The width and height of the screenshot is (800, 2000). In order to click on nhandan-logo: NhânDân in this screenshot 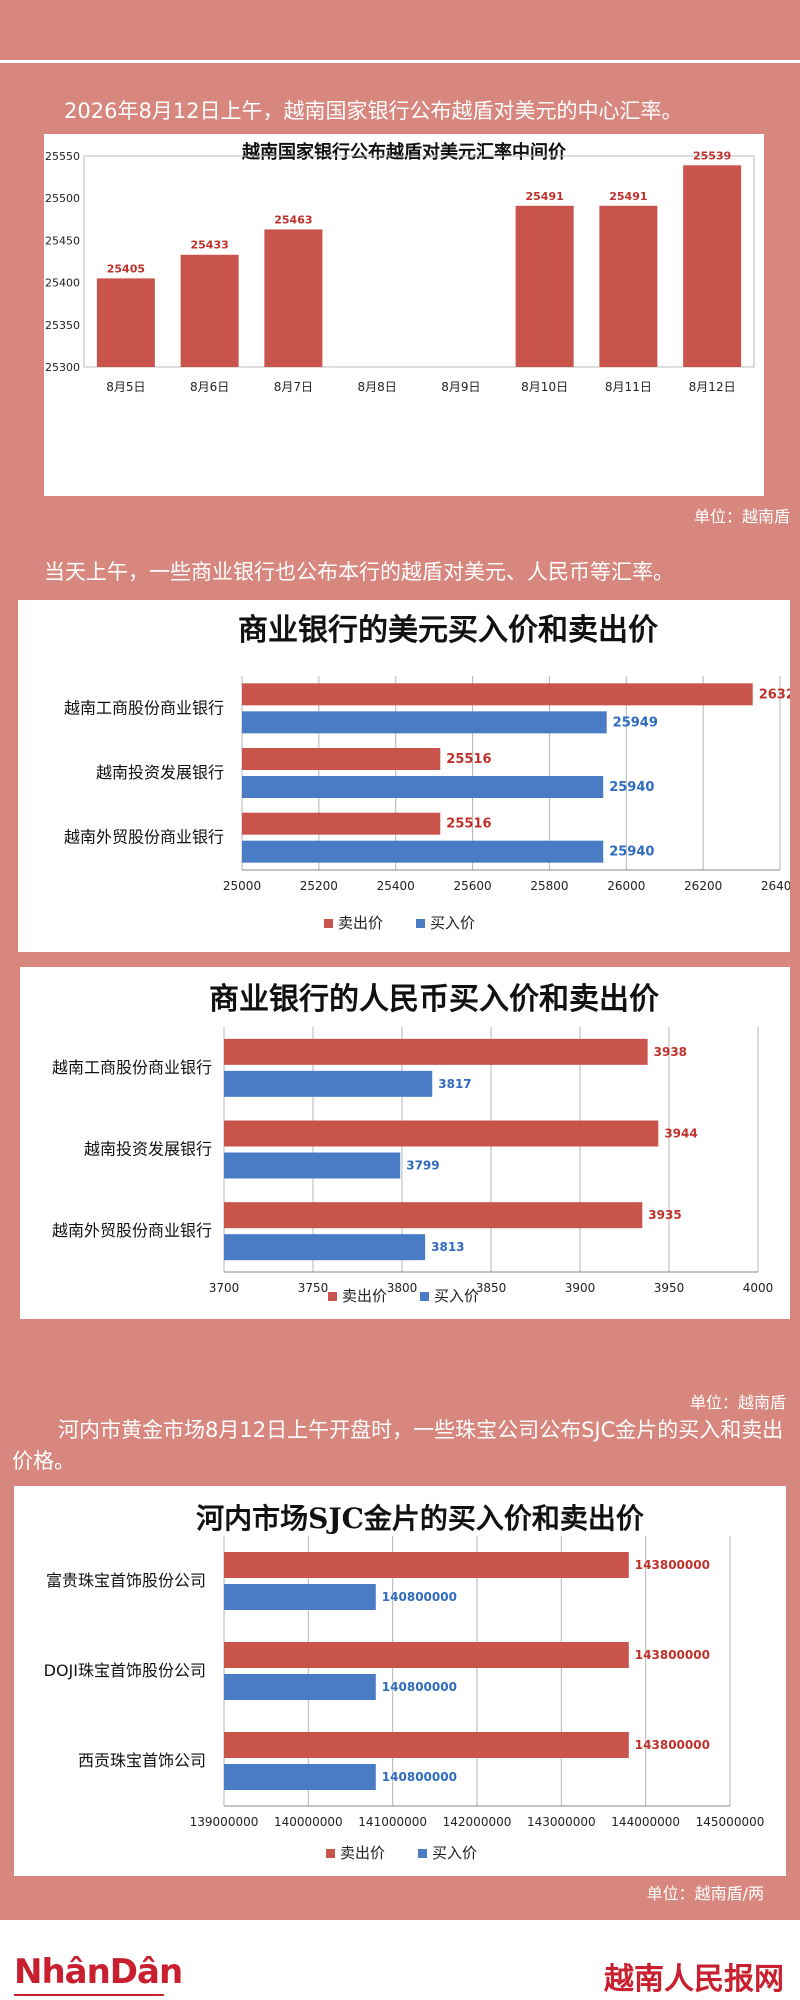, I will do `click(98, 1974)`.